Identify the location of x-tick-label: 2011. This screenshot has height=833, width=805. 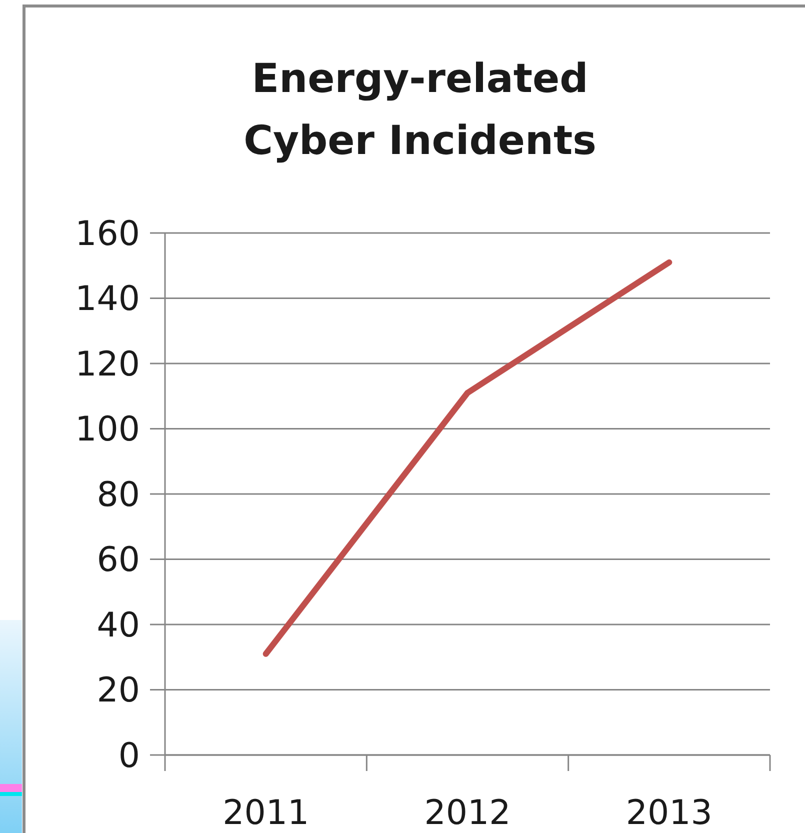
(266, 812).